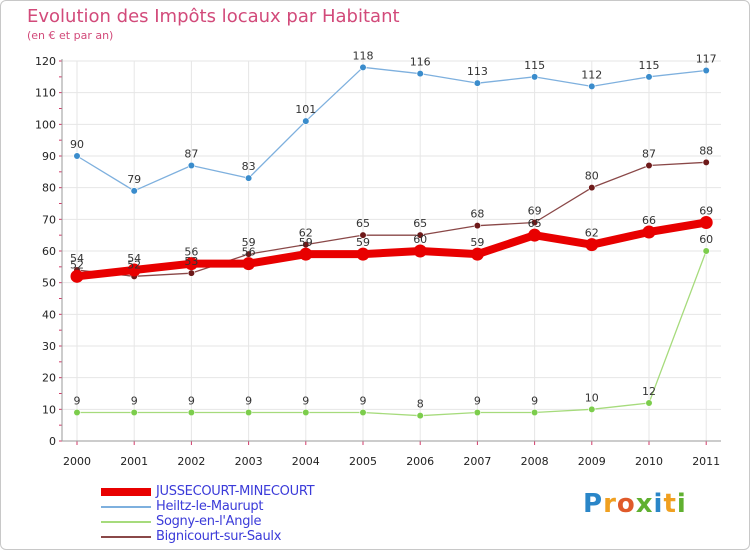  I want to click on data-label: 112, so click(591, 74).